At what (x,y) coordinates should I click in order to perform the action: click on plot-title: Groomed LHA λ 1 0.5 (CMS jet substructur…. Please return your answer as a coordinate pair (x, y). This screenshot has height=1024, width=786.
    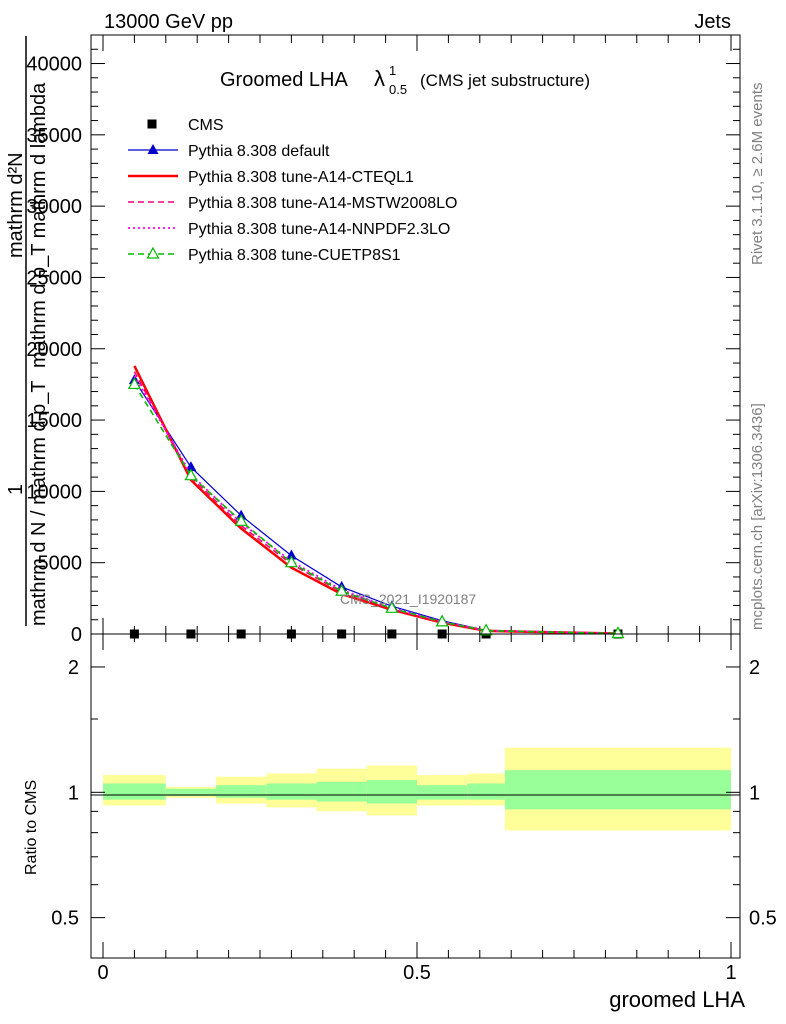
    Looking at the image, I should click on (405, 80).